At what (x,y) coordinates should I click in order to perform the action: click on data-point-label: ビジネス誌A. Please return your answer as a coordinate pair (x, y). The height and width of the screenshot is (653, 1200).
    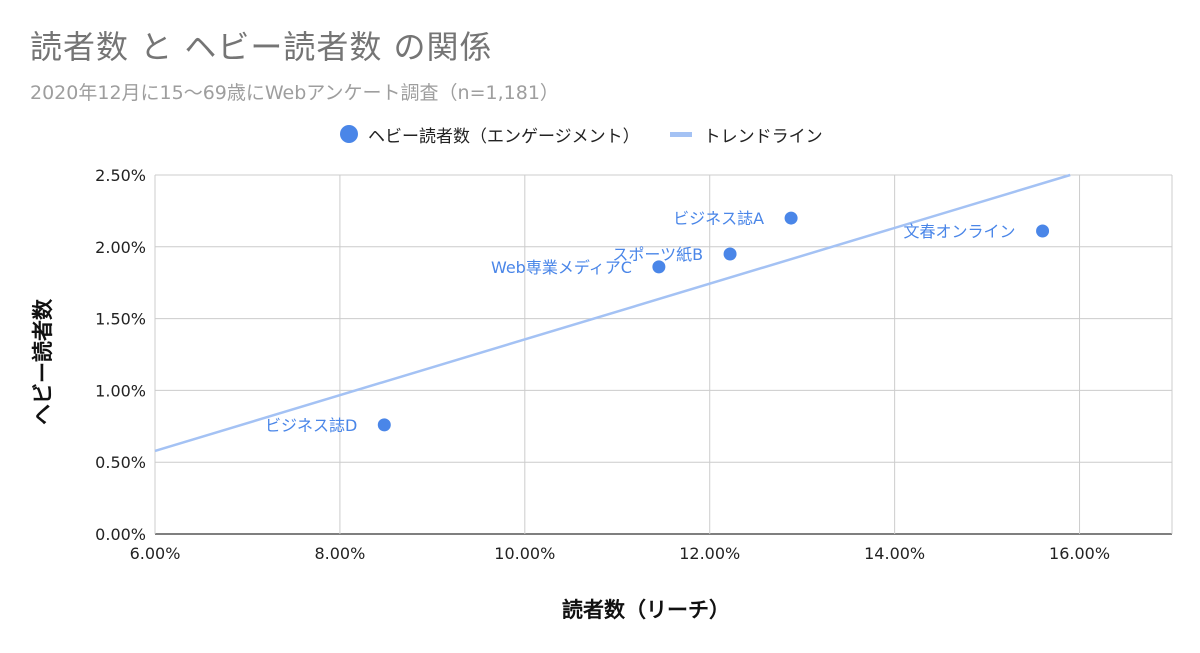
    Looking at the image, I should click on (718, 218).